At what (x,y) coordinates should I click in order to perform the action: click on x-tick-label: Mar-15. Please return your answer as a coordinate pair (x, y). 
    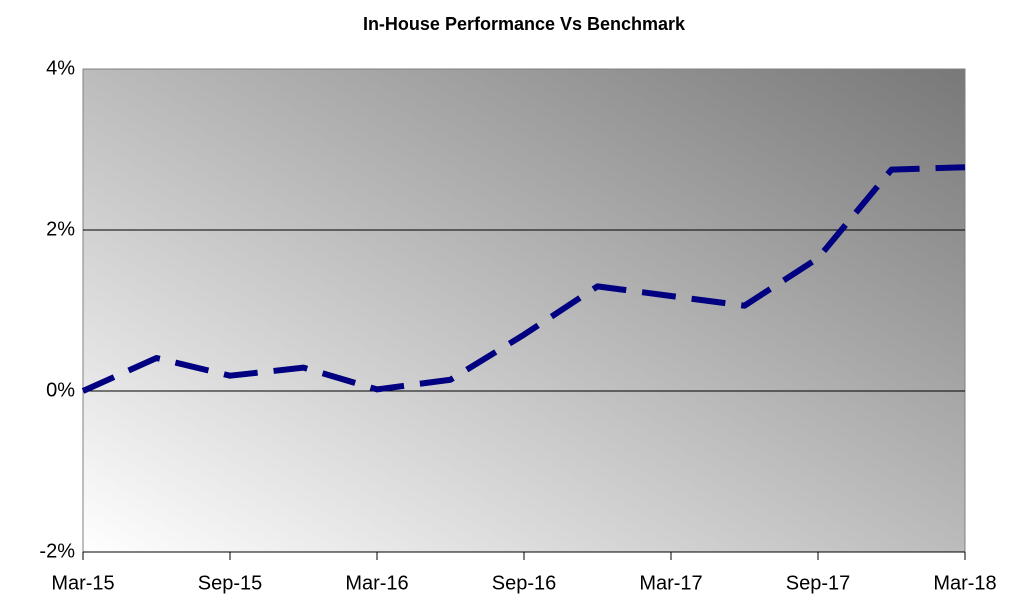
    Looking at the image, I should click on (82, 583).